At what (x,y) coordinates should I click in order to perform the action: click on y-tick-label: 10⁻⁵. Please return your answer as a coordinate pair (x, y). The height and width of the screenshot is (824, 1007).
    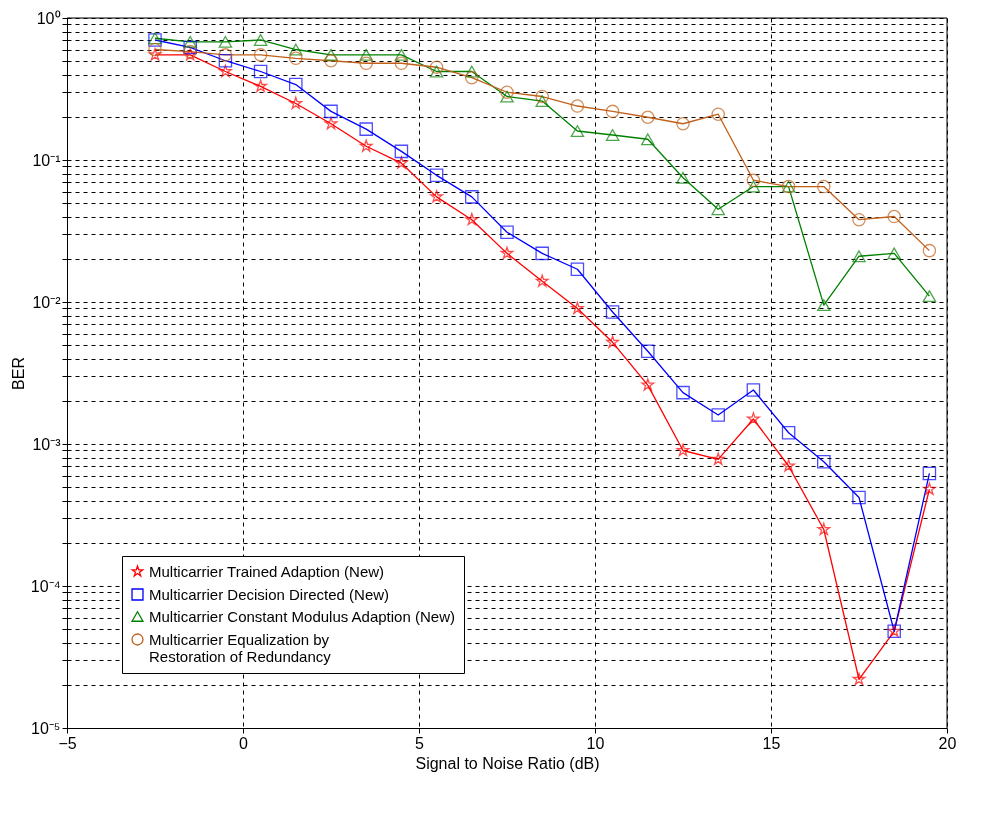
    Looking at the image, I should click on (46, 728).